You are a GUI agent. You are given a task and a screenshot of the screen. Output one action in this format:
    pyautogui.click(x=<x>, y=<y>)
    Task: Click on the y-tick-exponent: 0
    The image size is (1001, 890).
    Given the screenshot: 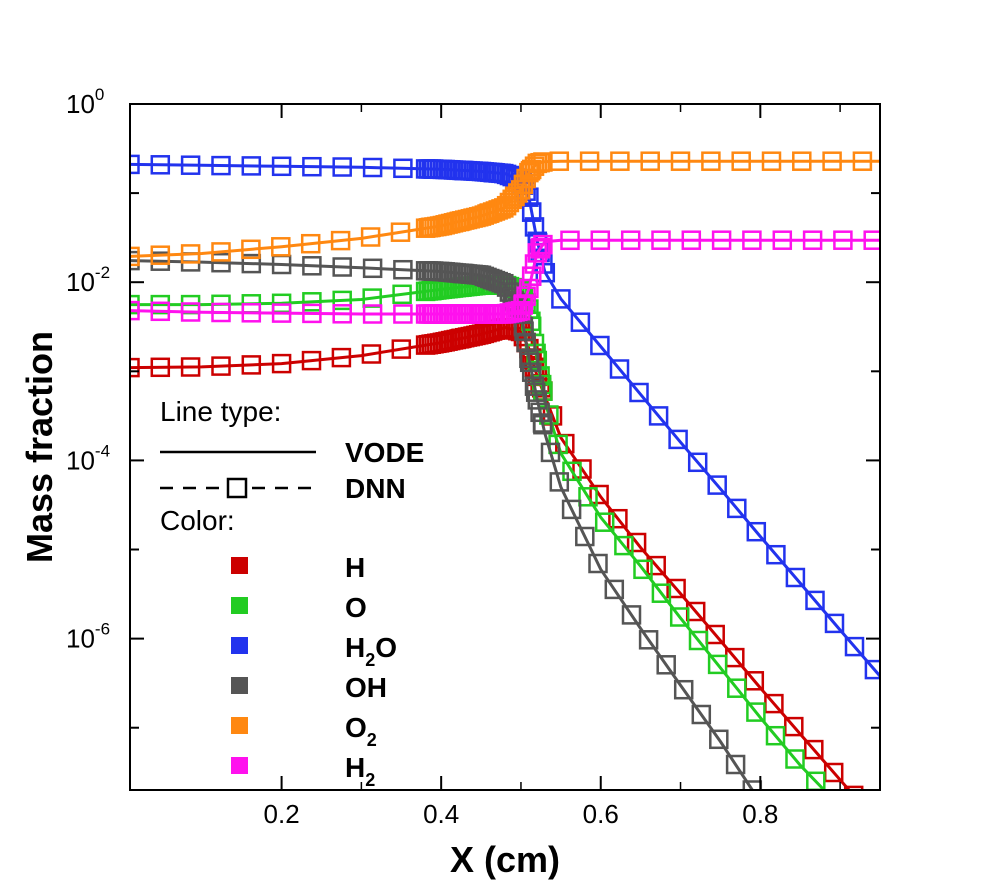 What is the action you would take?
    pyautogui.click(x=99, y=94)
    